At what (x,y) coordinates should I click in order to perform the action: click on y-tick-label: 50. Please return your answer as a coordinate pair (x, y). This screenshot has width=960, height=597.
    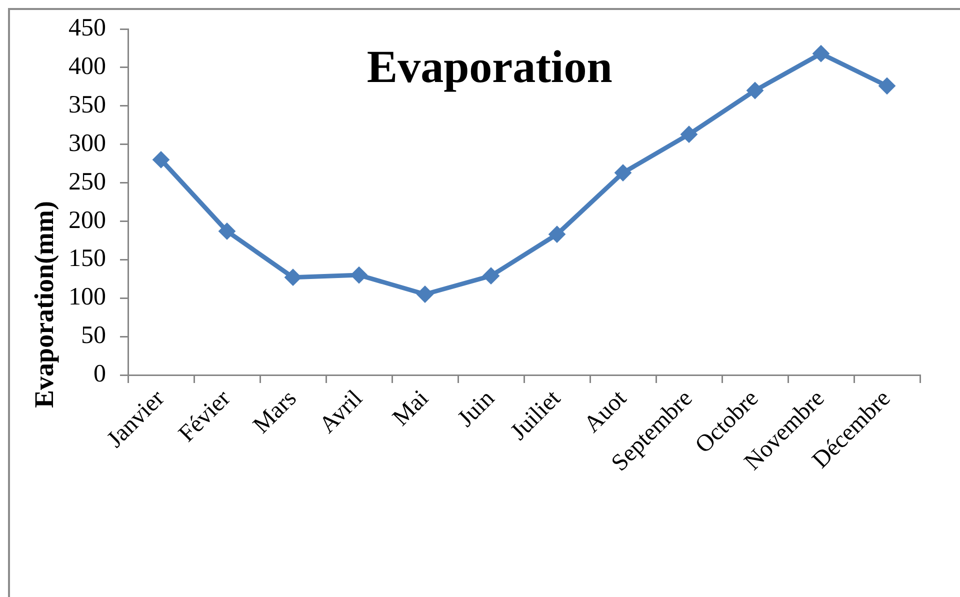
    Looking at the image, I should click on (93, 336).